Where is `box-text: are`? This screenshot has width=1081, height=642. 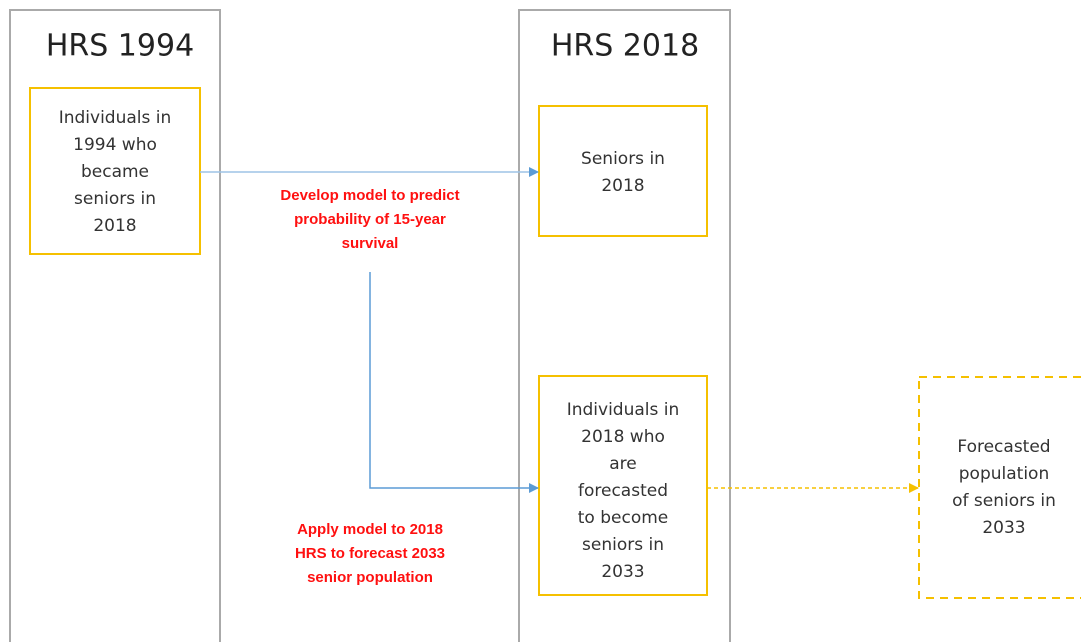
box-text: are is located at coordinates (623, 464).